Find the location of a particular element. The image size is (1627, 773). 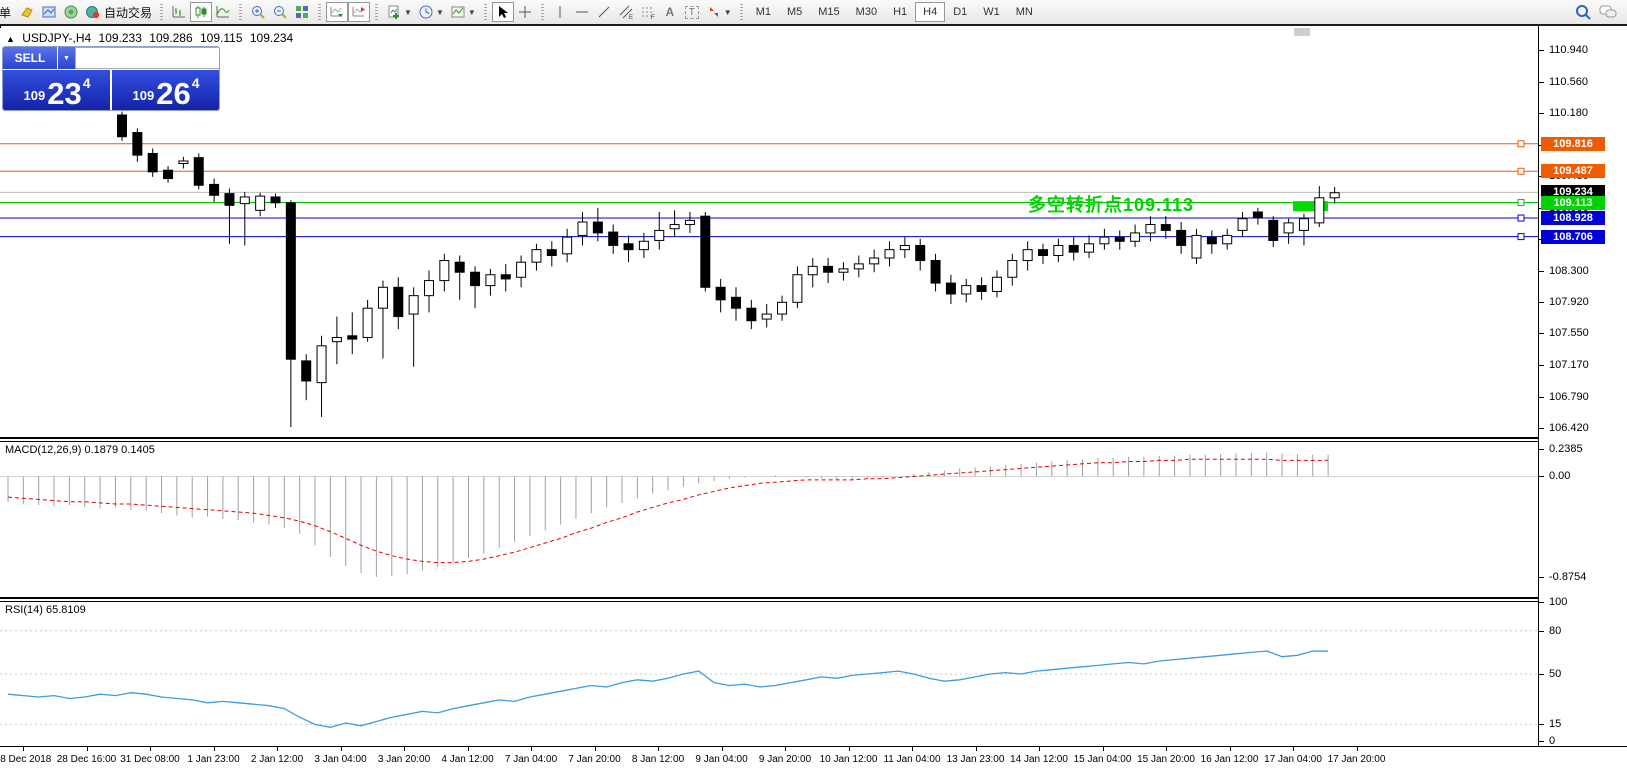

timeframe-button-H4: H4 is located at coordinates (930, 12).